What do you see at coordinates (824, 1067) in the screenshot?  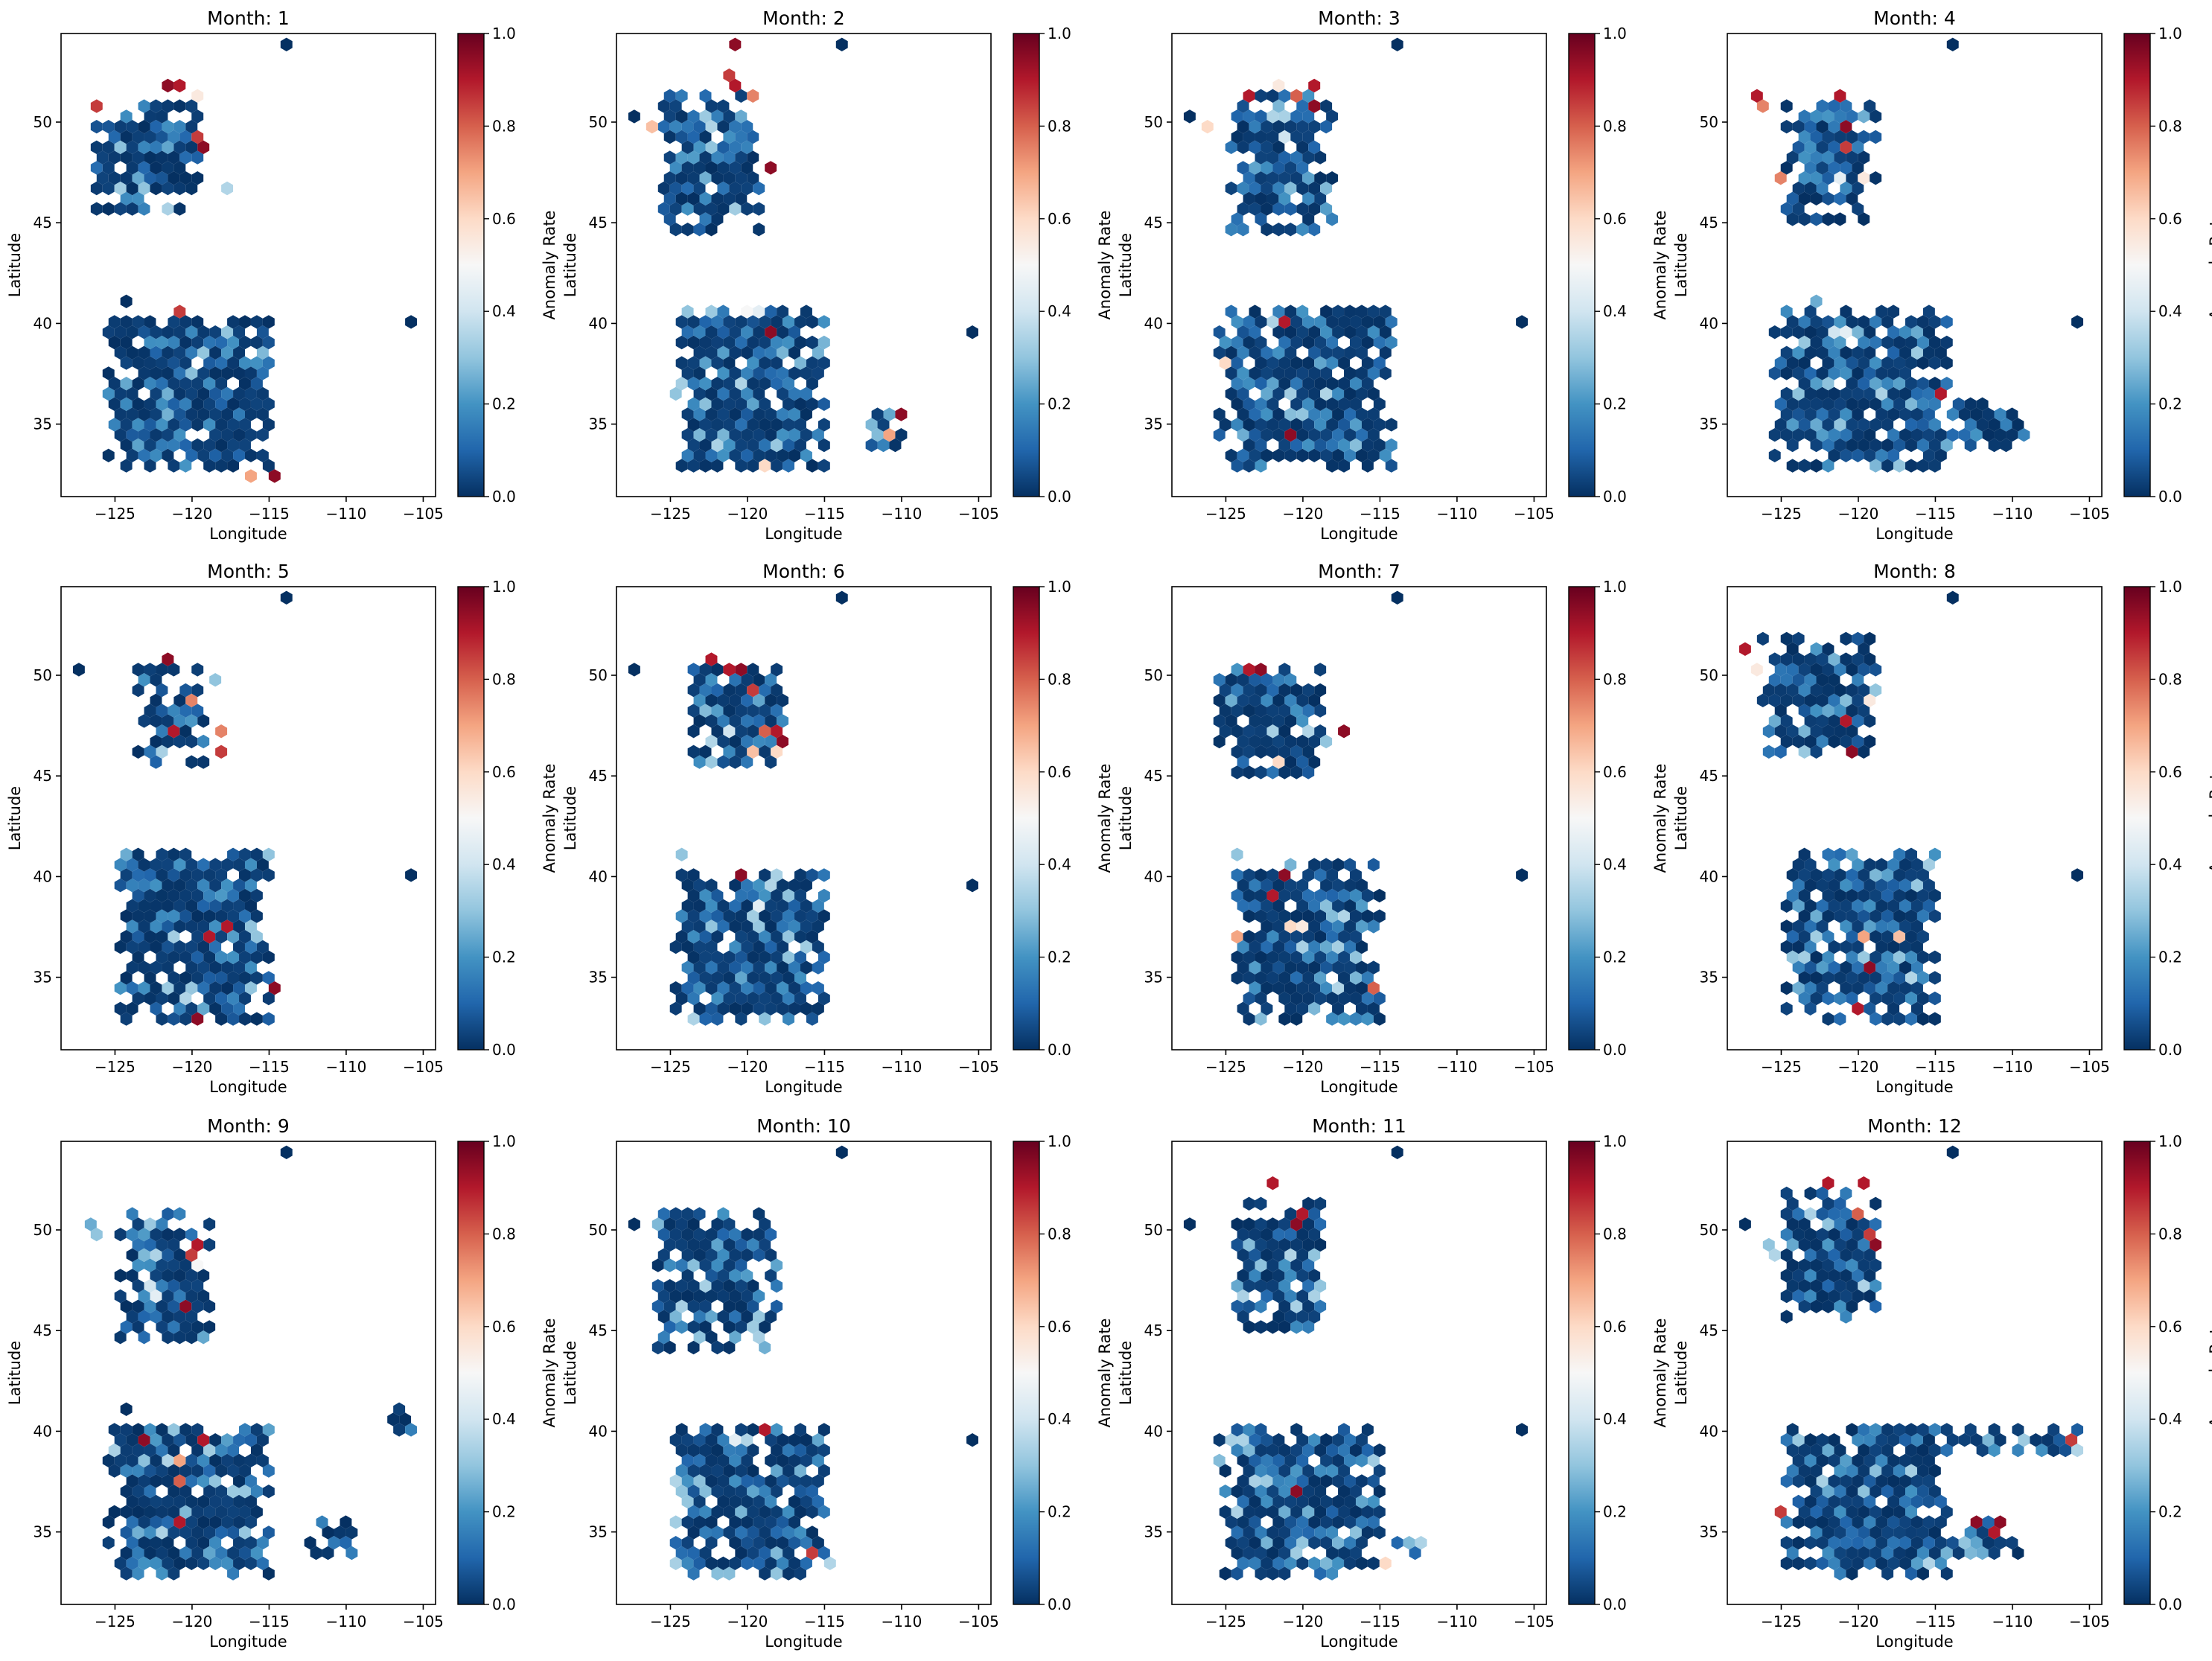 I see `x-tick-label: −115` at bounding box center [824, 1067].